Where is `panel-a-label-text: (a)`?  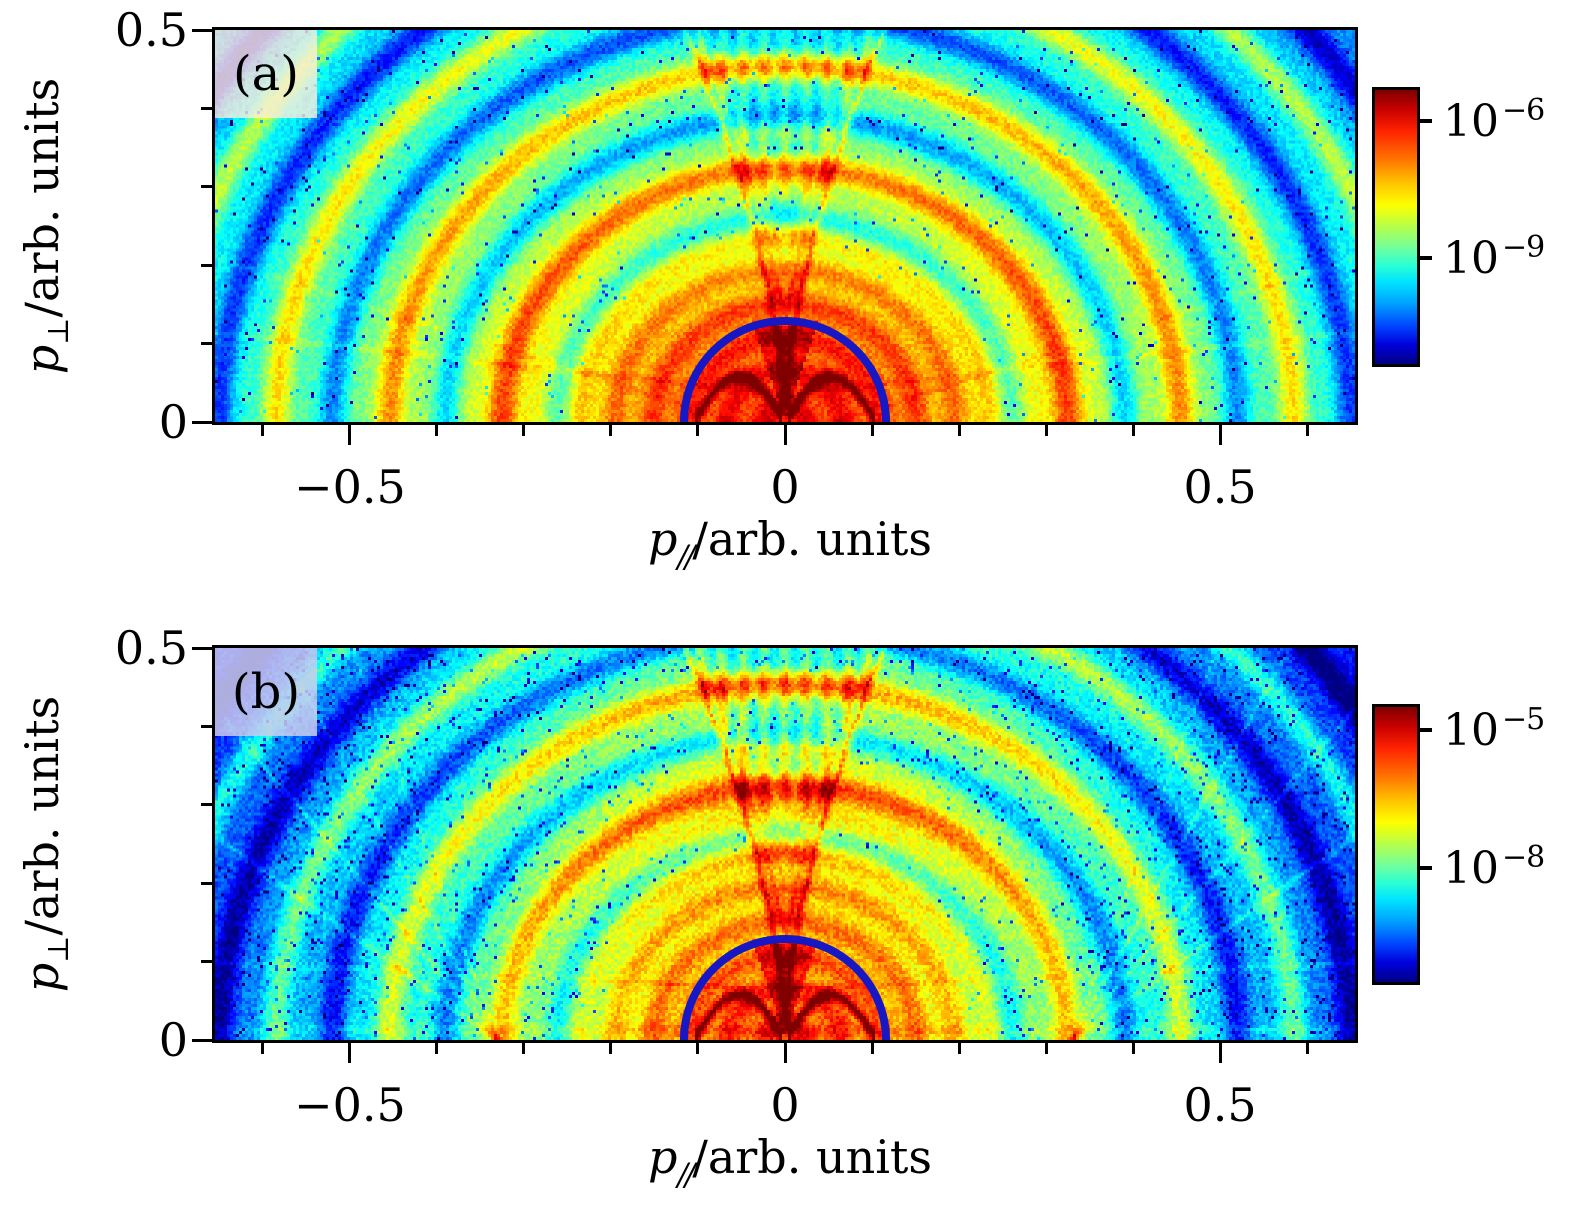
panel-a-label-text: (a) is located at coordinates (266, 74).